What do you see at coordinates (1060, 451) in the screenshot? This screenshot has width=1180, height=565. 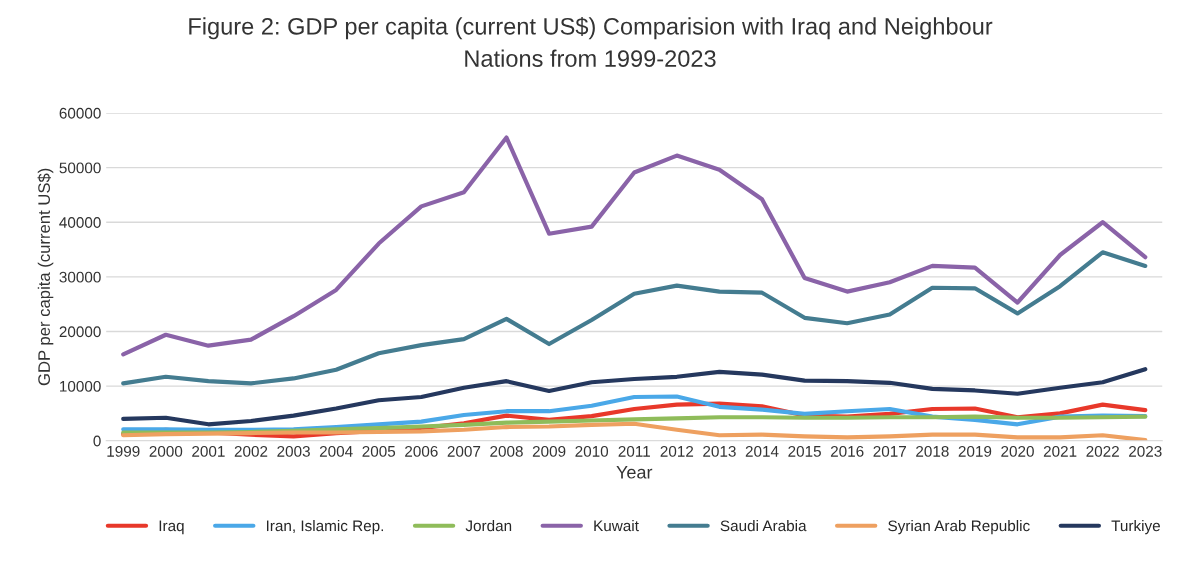 I see `x-tick-label: 2021` at bounding box center [1060, 451].